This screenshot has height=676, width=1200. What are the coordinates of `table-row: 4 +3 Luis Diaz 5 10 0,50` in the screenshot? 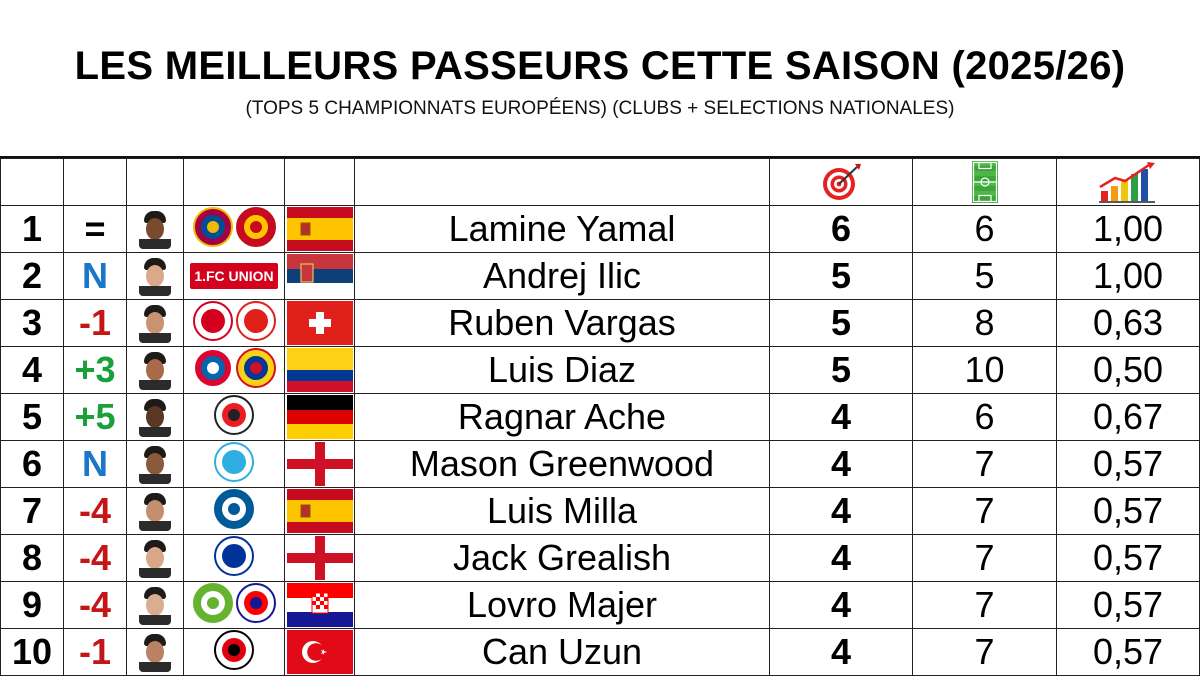 It's located at (600, 370).